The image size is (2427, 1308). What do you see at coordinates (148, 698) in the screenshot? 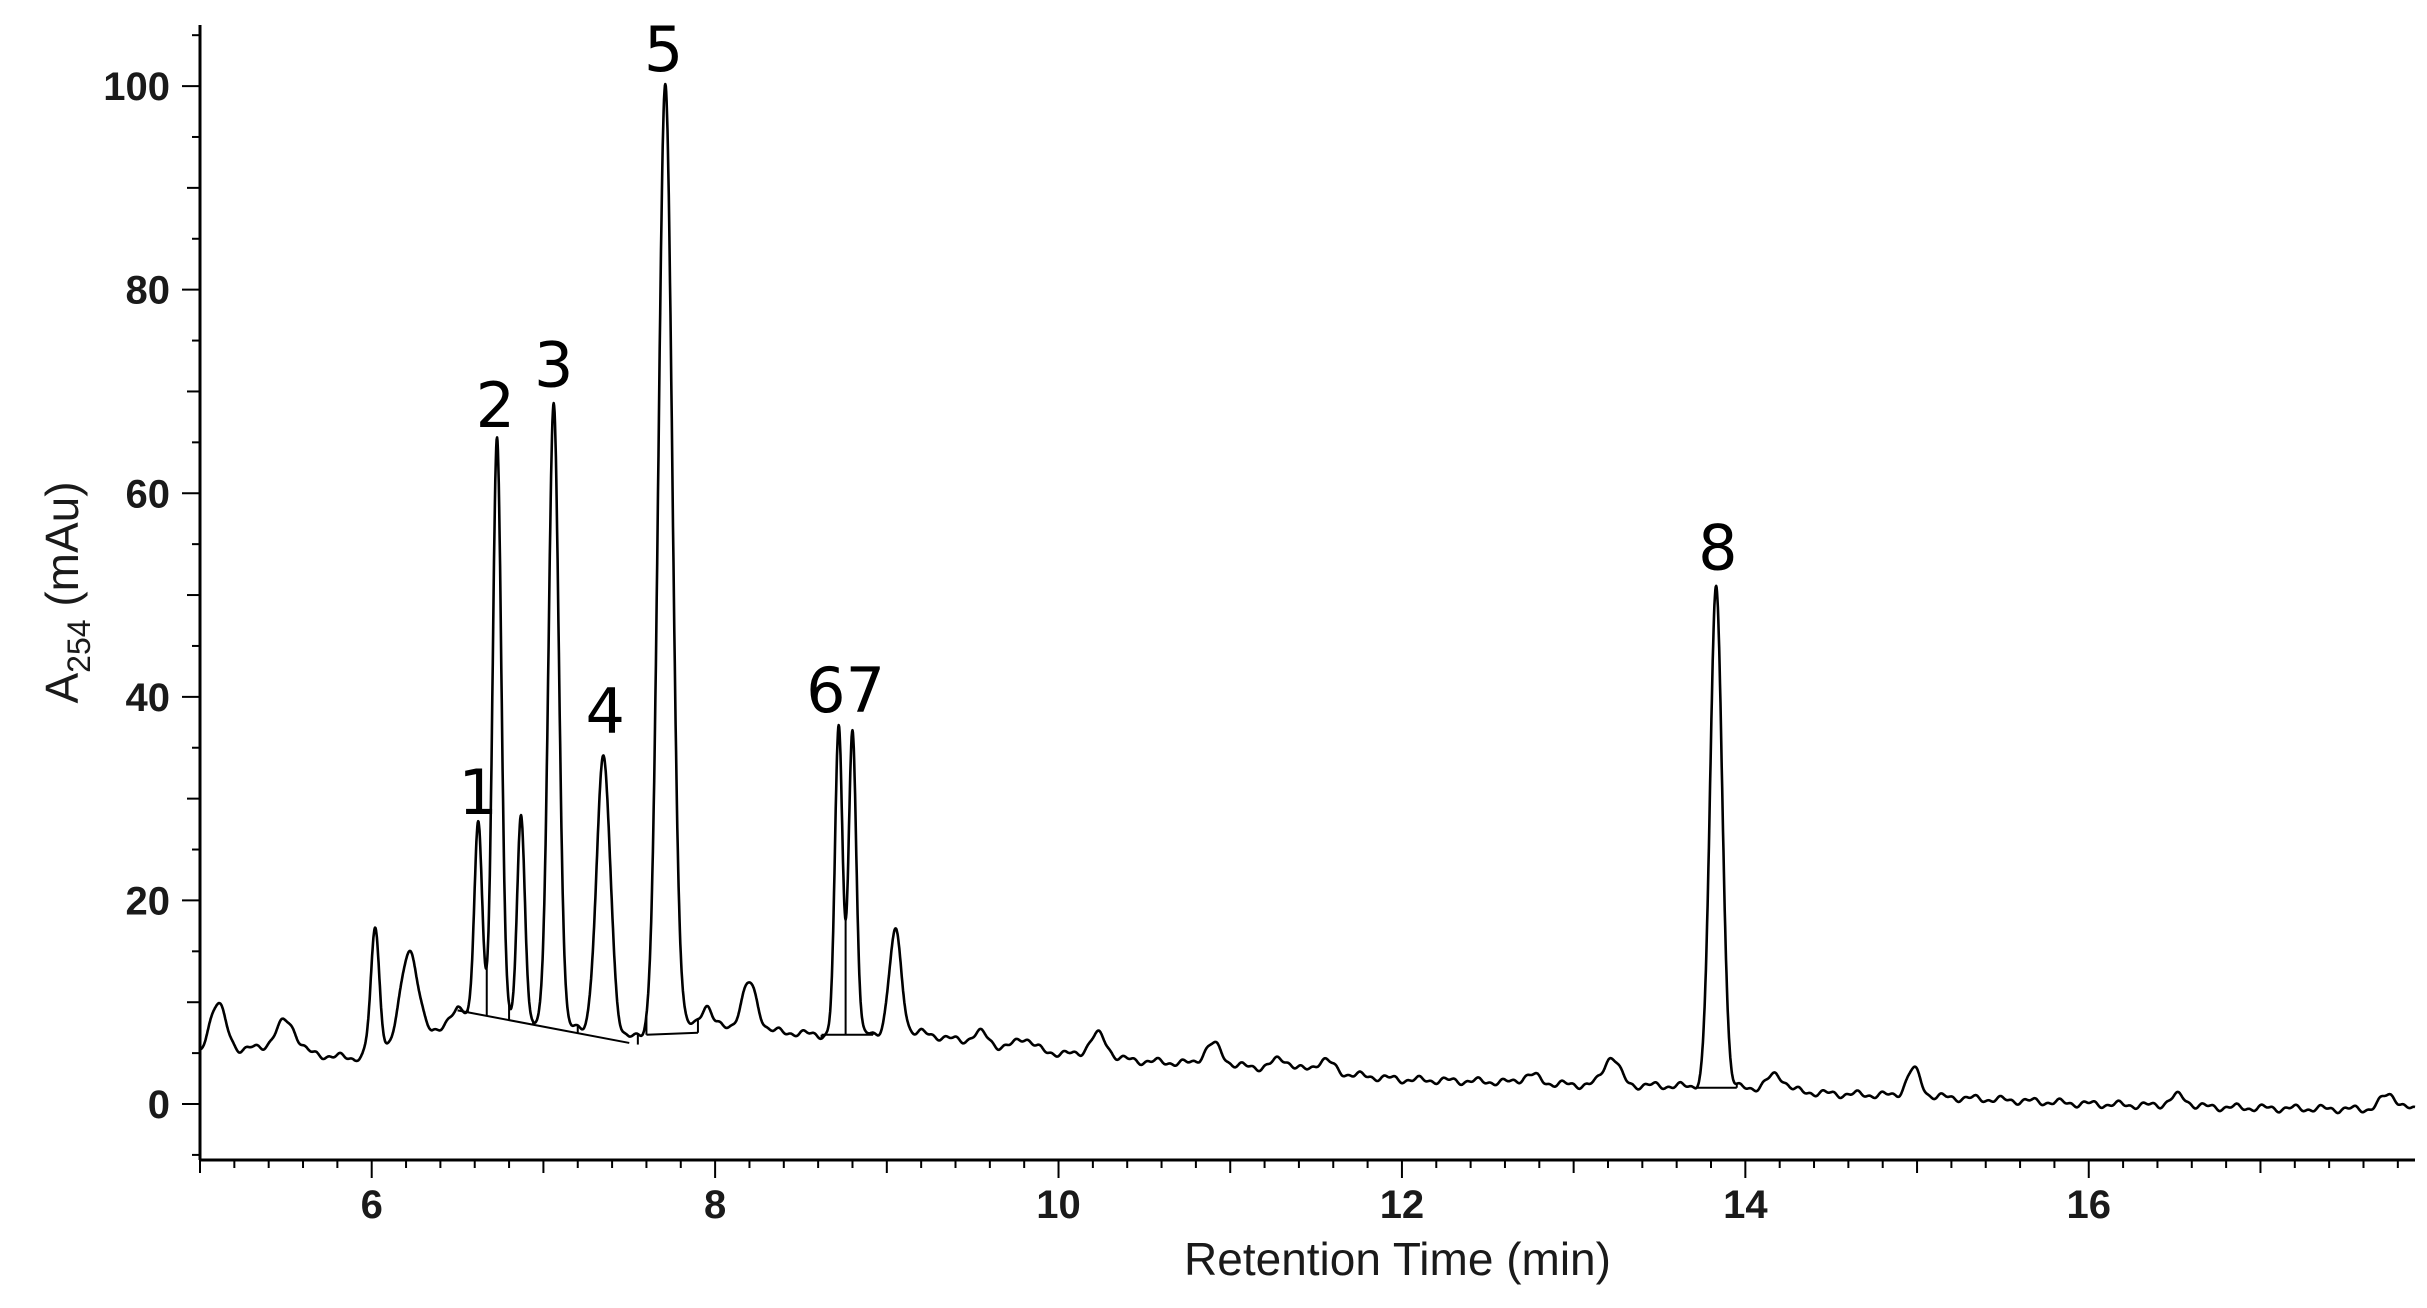
I see `y-tick-label: 40` at bounding box center [148, 698].